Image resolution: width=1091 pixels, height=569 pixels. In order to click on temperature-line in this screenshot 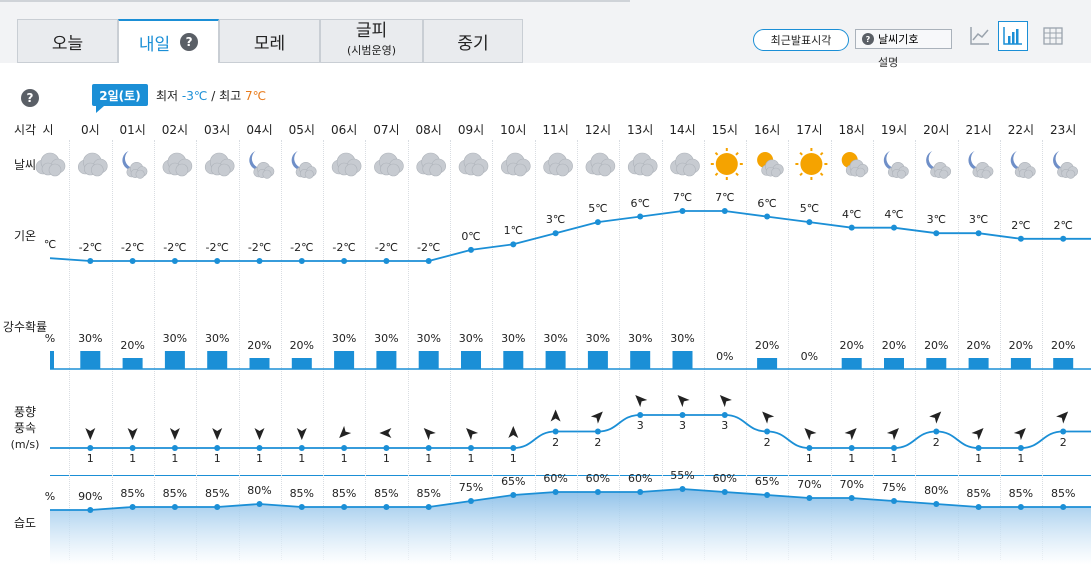, I will do `click(570, 236)`.